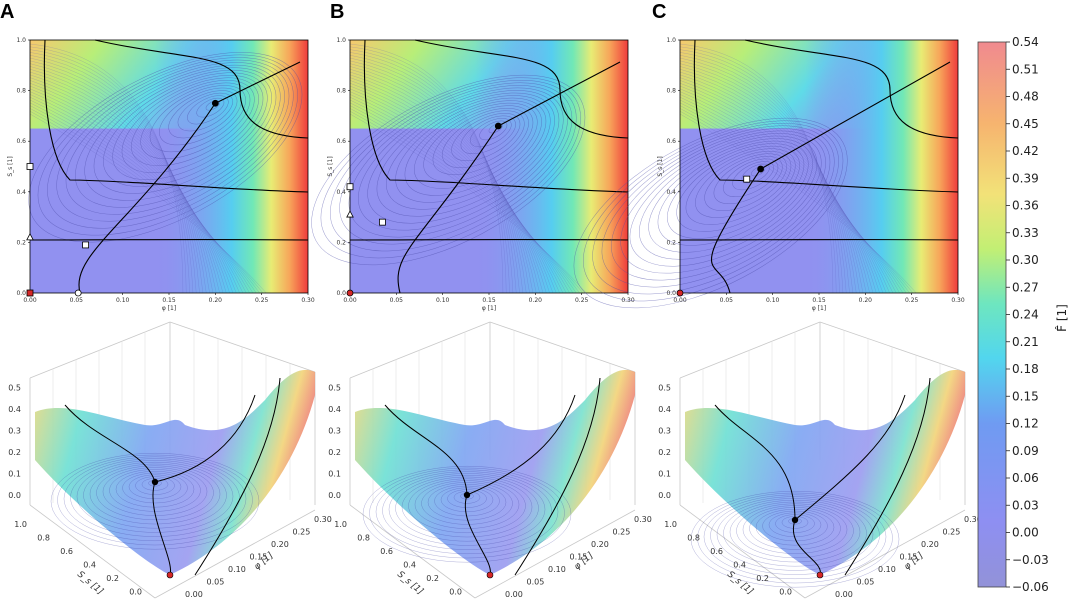 Image resolution: width=1072 pixels, height=603 pixels. What do you see at coordinates (30, 166) in the screenshot?
I see `marker-square` at bounding box center [30, 166].